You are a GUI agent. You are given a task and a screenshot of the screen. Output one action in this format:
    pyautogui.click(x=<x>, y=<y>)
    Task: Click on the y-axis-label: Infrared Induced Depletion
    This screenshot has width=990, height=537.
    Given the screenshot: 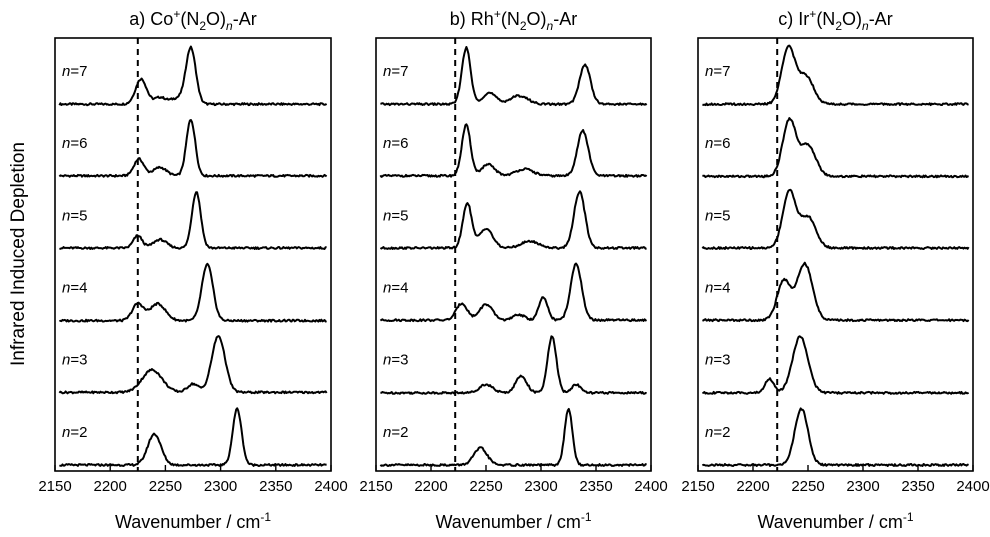 What is the action you would take?
    pyautogui.click(x=18, y=254)
    